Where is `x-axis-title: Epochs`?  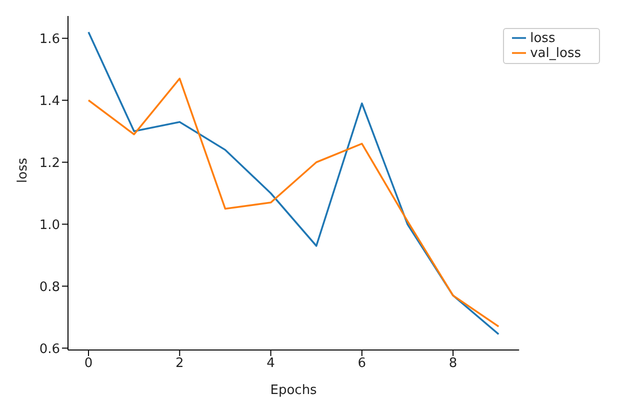 x-axis-title: Epochs is located at coordinates (294, 390).